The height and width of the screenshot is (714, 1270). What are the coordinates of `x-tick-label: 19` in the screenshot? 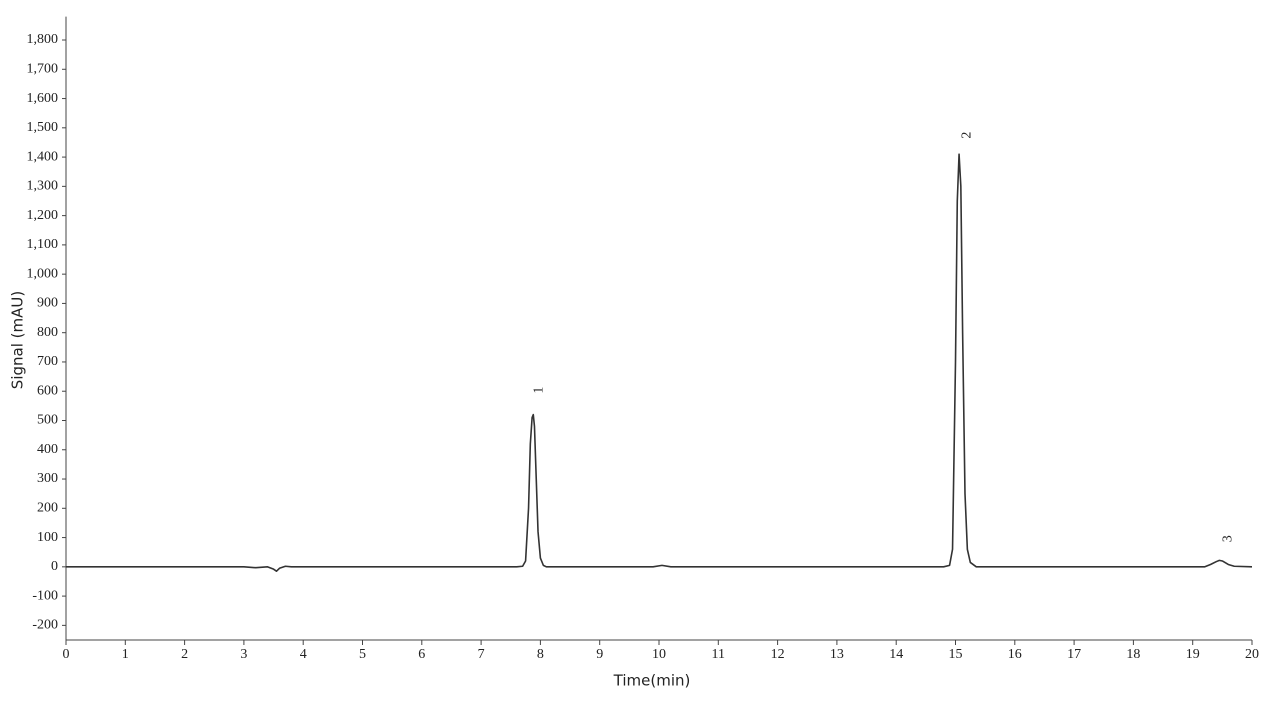 It's located at (1193, 654).